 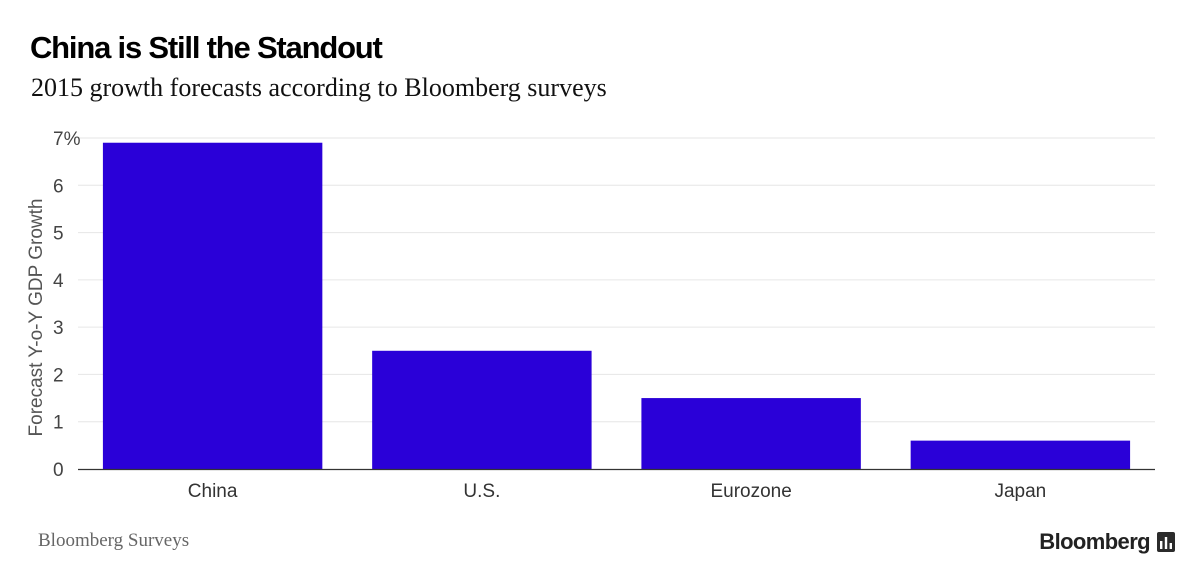 I want to click on y-tick-label: 1, so click(x=58, y=423).